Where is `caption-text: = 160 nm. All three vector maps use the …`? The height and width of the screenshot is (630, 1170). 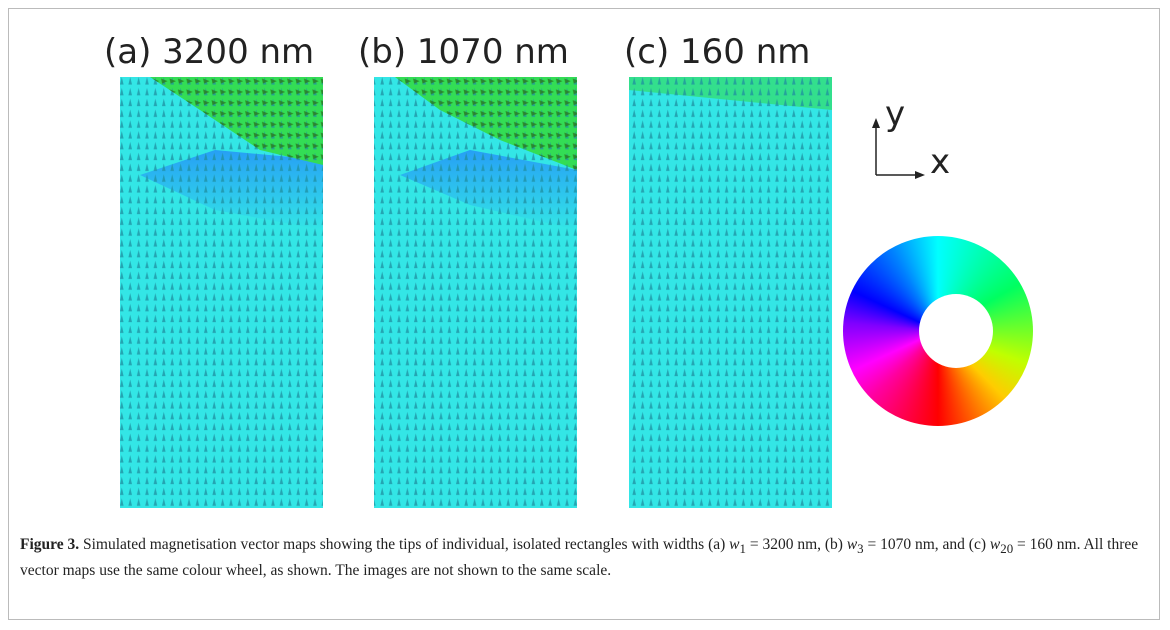 caption-text: = 160 nm. All three vector maps use the … is located at coordinates (579, 558).